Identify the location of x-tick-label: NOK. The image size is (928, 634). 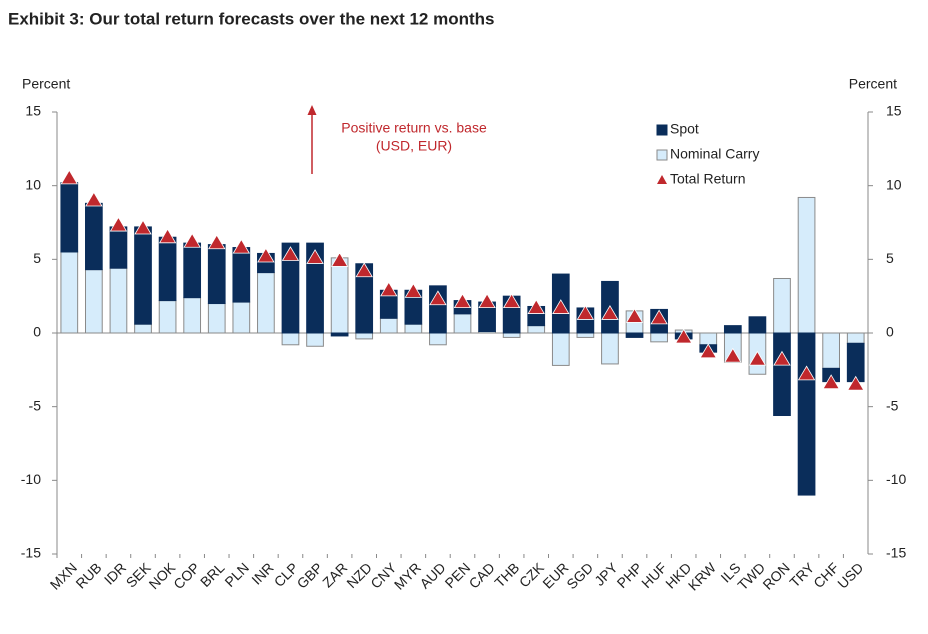
(162, 575).